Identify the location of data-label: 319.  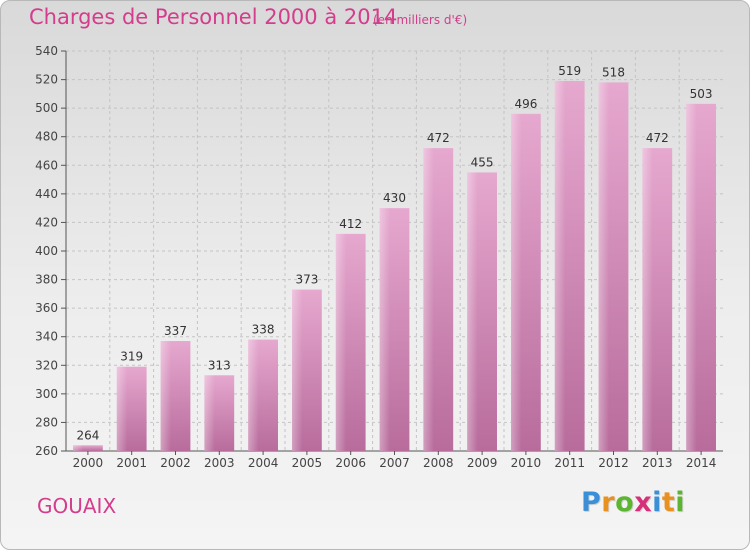
(131, 357).